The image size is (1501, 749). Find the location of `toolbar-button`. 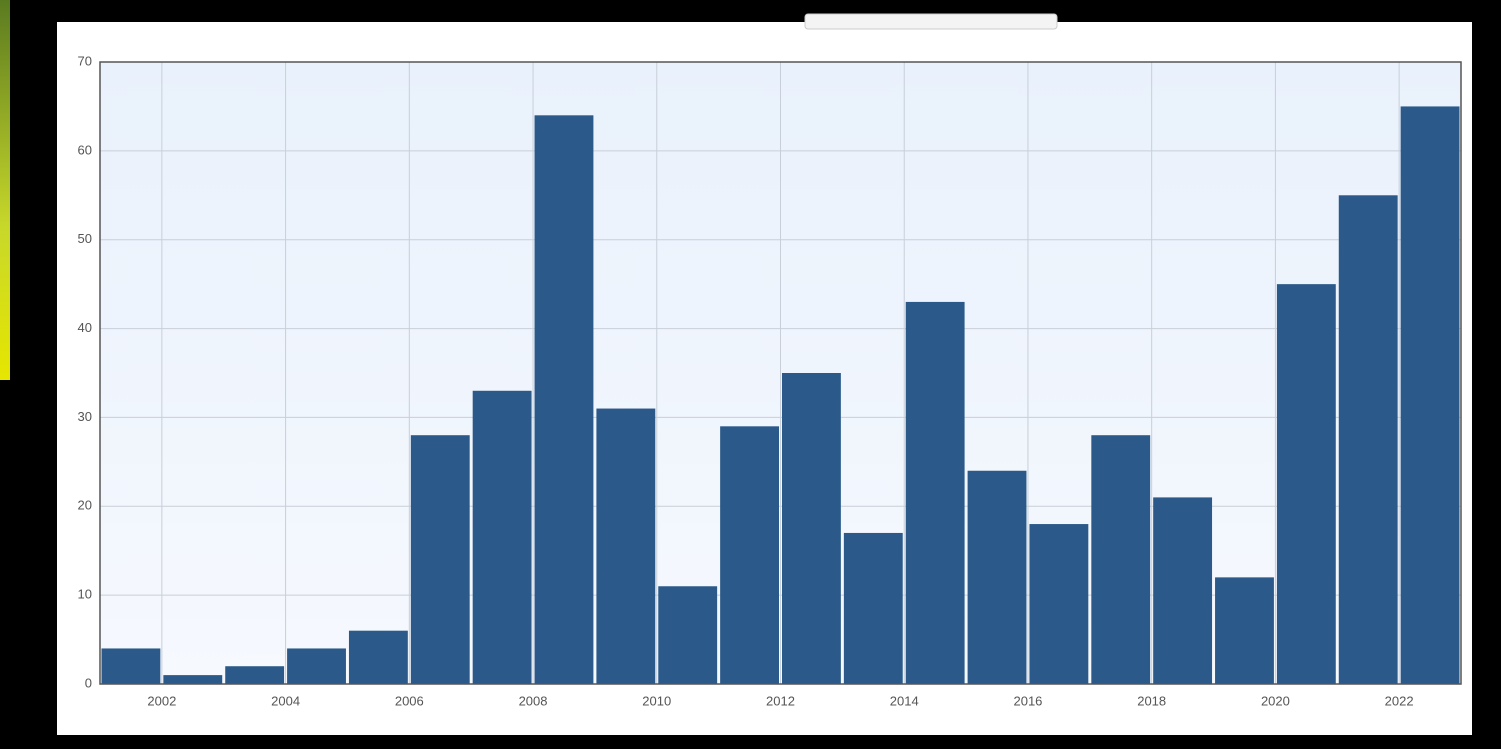

toolbar-button is located at coordinates (931, 21).